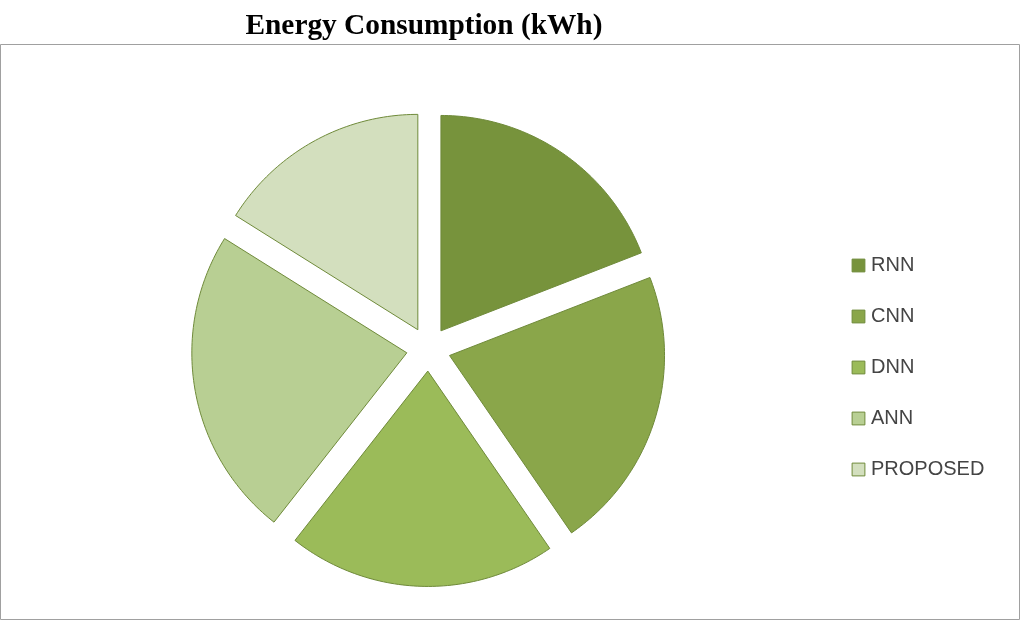 This screenshot has width=1030, height=626. I want to click on legend-label: RNN, so click(893, 264).